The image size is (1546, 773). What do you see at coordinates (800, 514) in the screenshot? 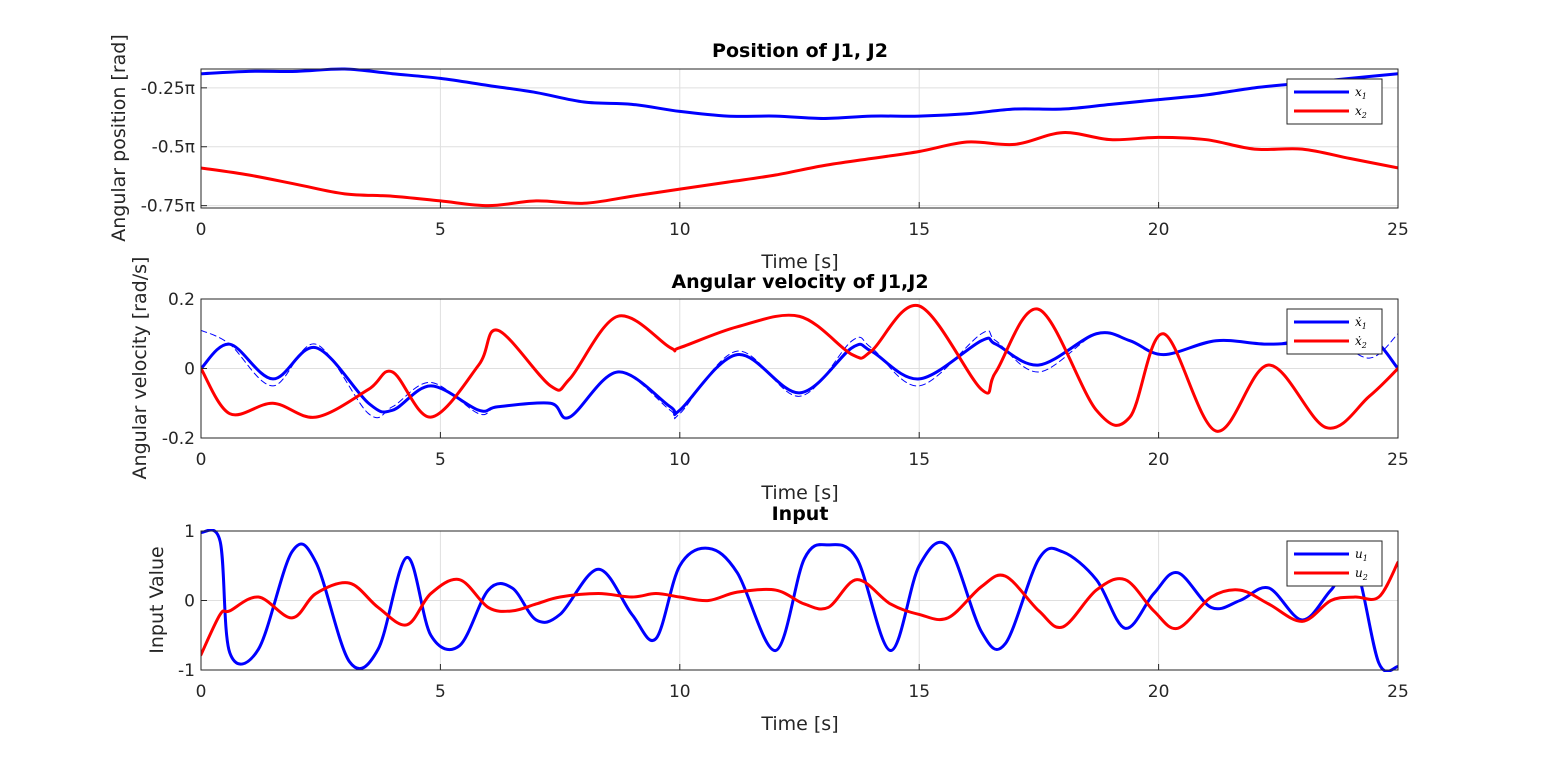
I see `chart-title: Input` at bounding box center [800, 514].